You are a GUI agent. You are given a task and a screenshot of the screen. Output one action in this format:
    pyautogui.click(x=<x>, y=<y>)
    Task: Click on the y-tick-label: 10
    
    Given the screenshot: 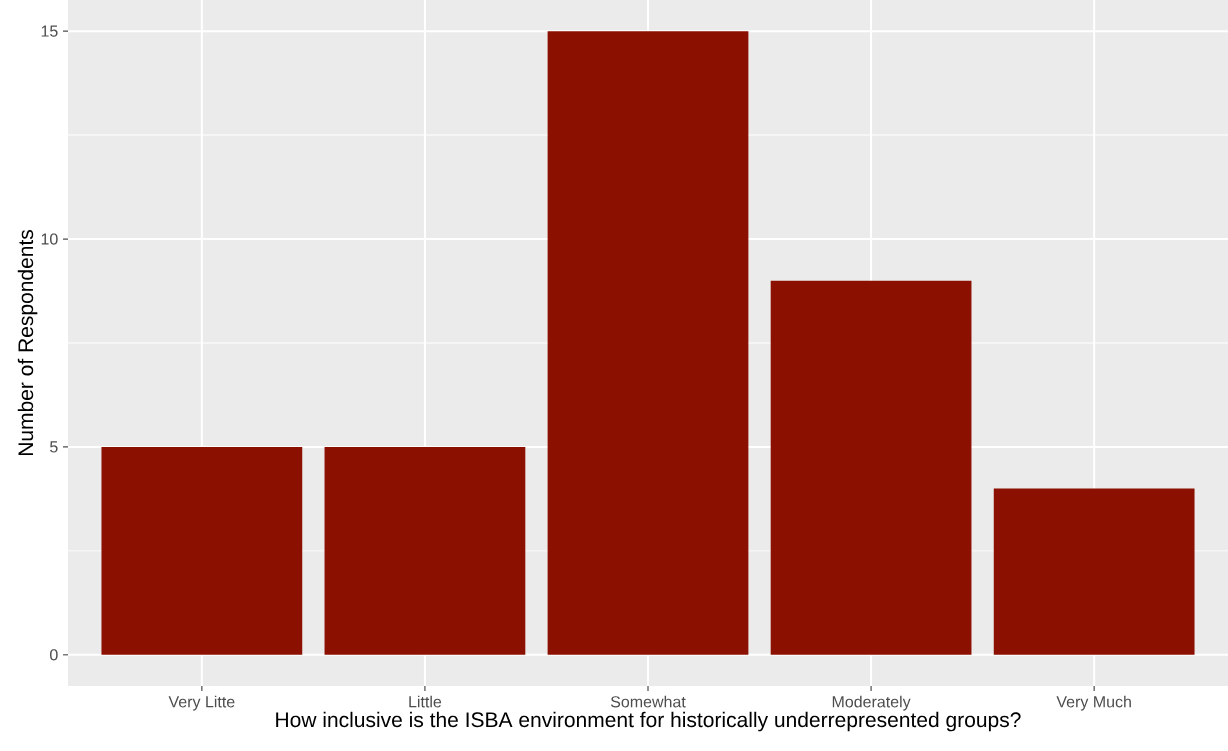 What is the action you would take?
    pyautogui.click(x=49, y=239)
    